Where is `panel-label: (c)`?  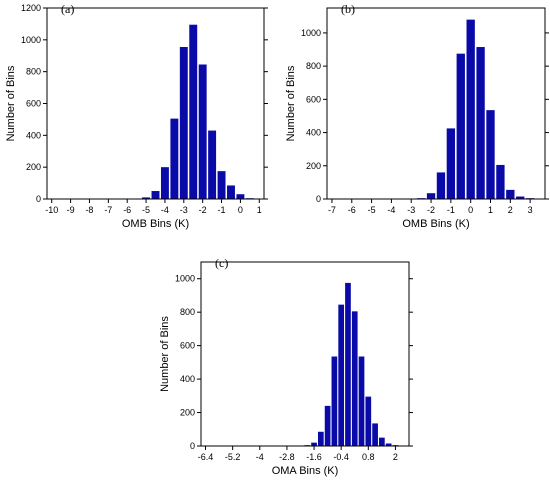
panel-label: (c) is located at coordinates (221, 263).